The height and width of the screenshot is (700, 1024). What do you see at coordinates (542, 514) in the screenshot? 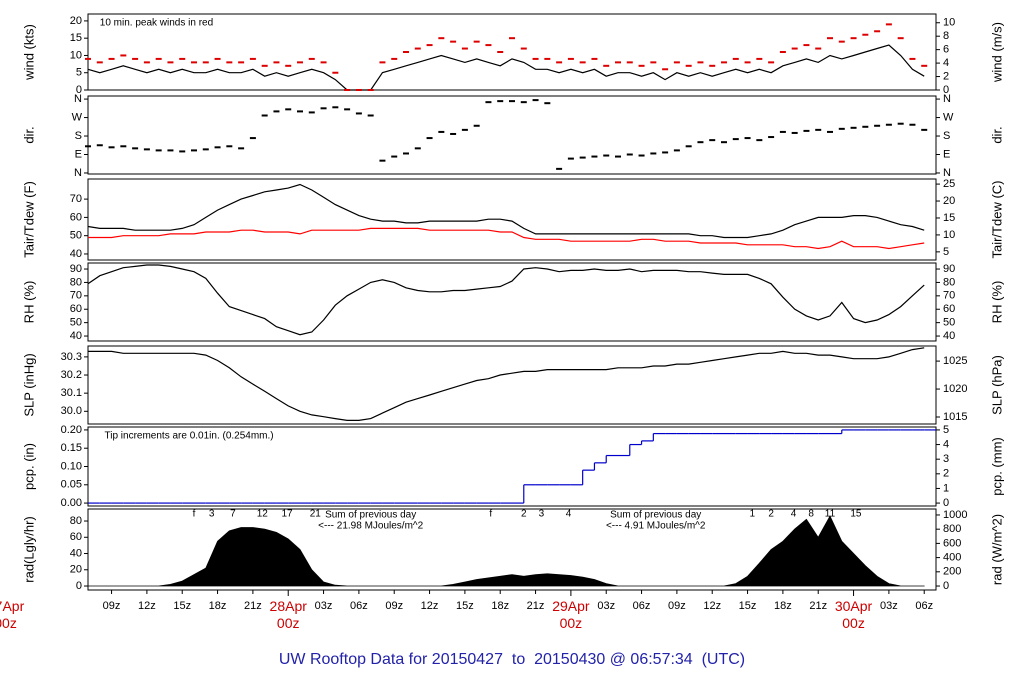
I see `hour-marker: 3` at bounding box center [542, 514].